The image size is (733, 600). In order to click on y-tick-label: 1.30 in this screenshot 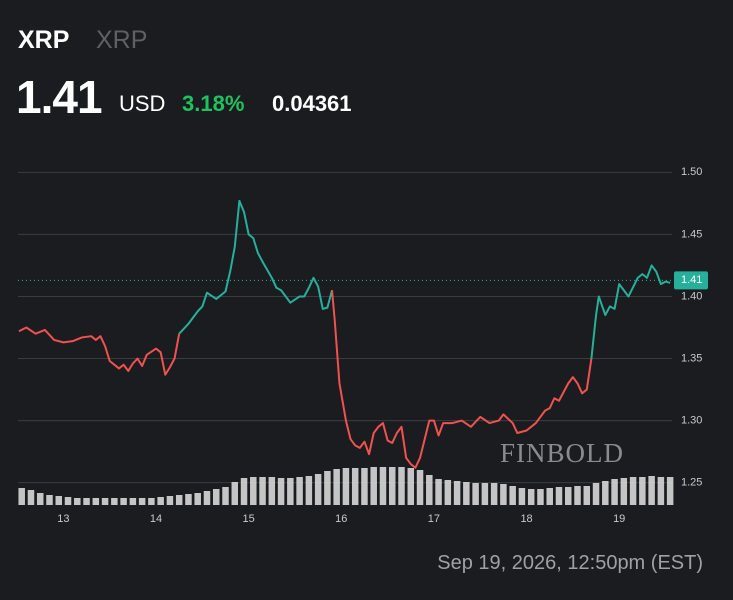, I will do `click(691, 421)`.